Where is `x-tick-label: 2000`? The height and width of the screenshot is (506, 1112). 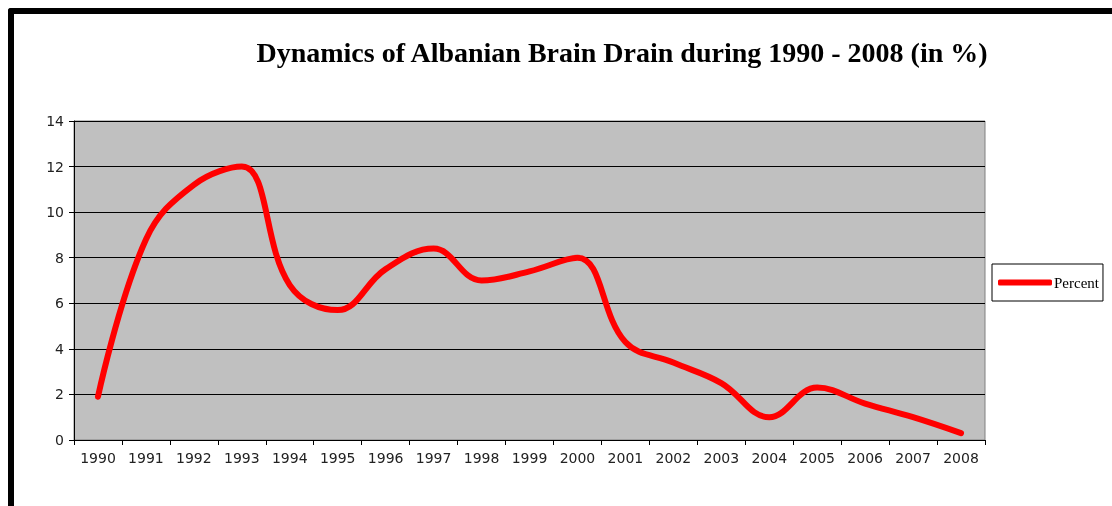 x-tick-label: 2000 is located at coordinates (577, 458).